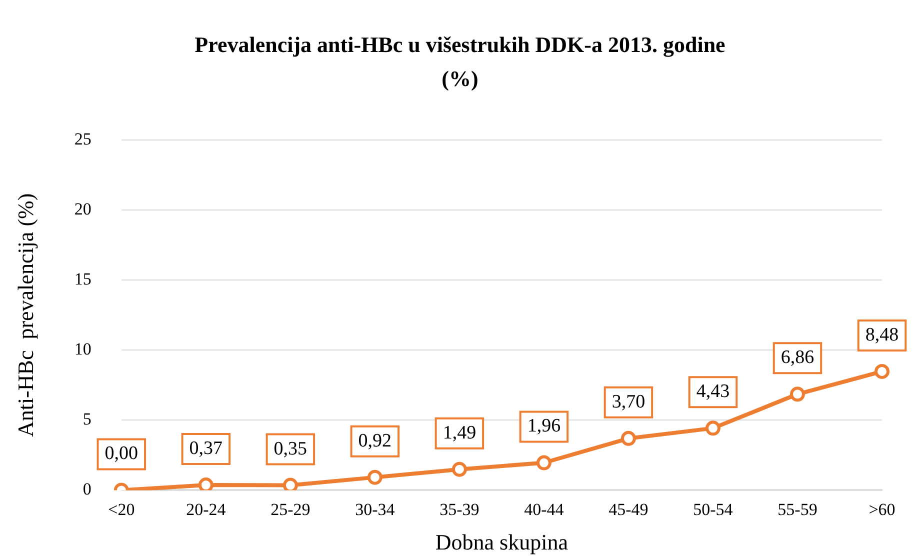  Describe the element at coordinates (87, 419) in the screenshot. I see `y-tick-label: 5` at that location.